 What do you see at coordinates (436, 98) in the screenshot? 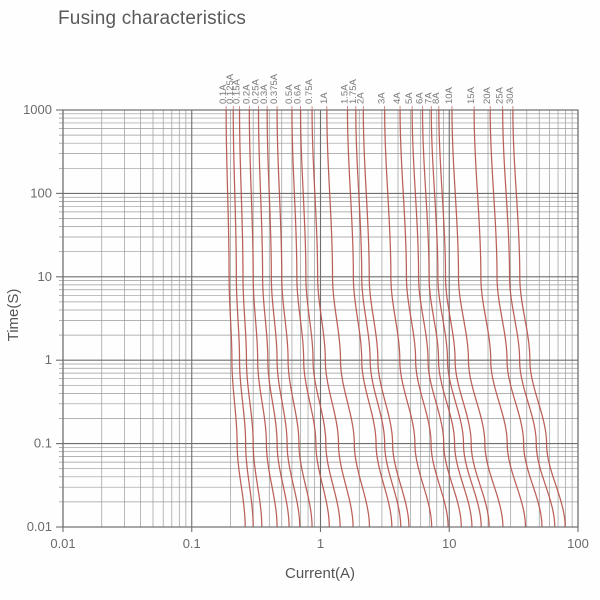
I see `curve-label: 8A` at bounding box center [436, 98].